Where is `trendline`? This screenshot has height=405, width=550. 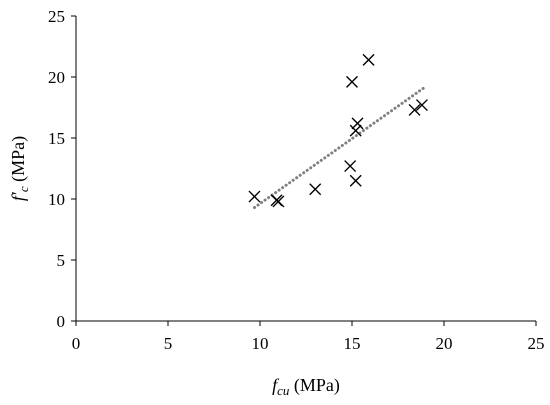 trendline is located at coordinates (339, 148).